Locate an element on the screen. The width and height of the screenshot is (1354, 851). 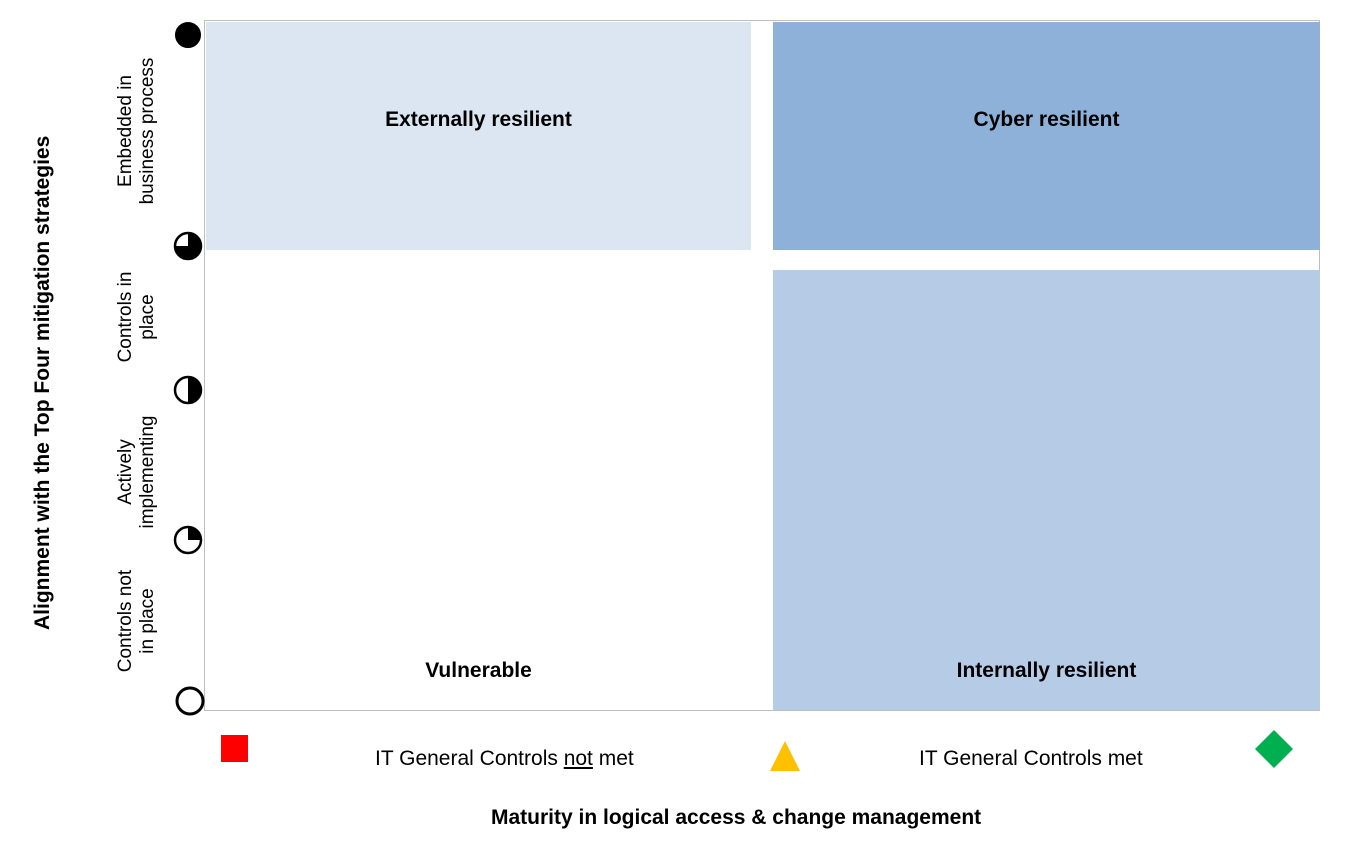
quadrant-cyber-resilient: Cyber resilient is located at coordinates (1046, 136).